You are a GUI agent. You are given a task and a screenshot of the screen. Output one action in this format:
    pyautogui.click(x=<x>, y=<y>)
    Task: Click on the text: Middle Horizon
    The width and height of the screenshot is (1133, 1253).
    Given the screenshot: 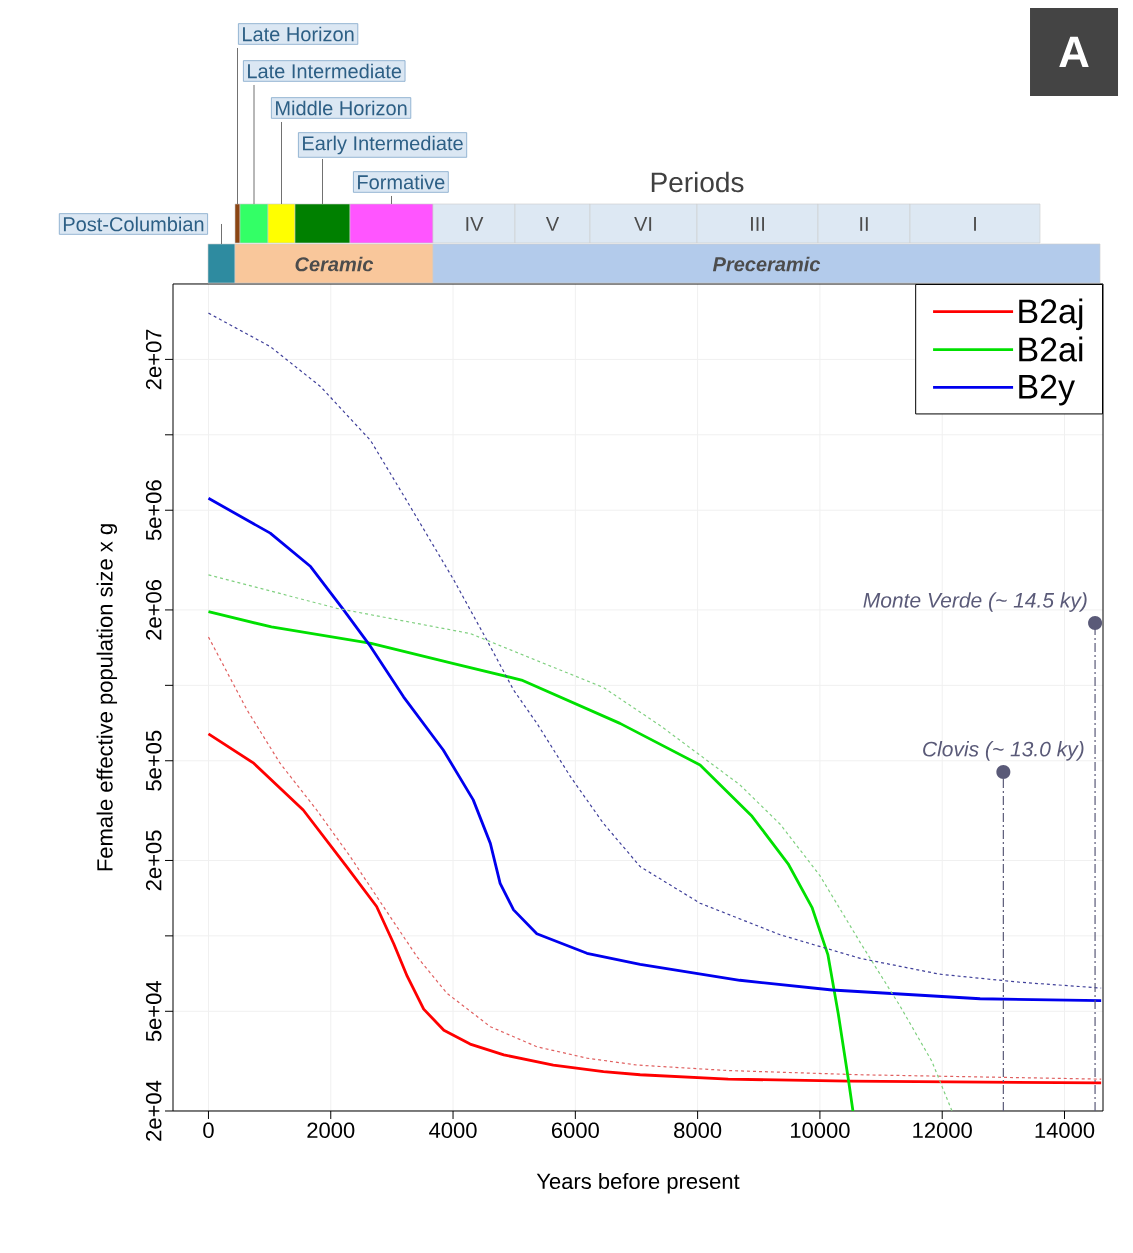 What is the action you would take?
    pyautogui.click(x=341, y=108)
    